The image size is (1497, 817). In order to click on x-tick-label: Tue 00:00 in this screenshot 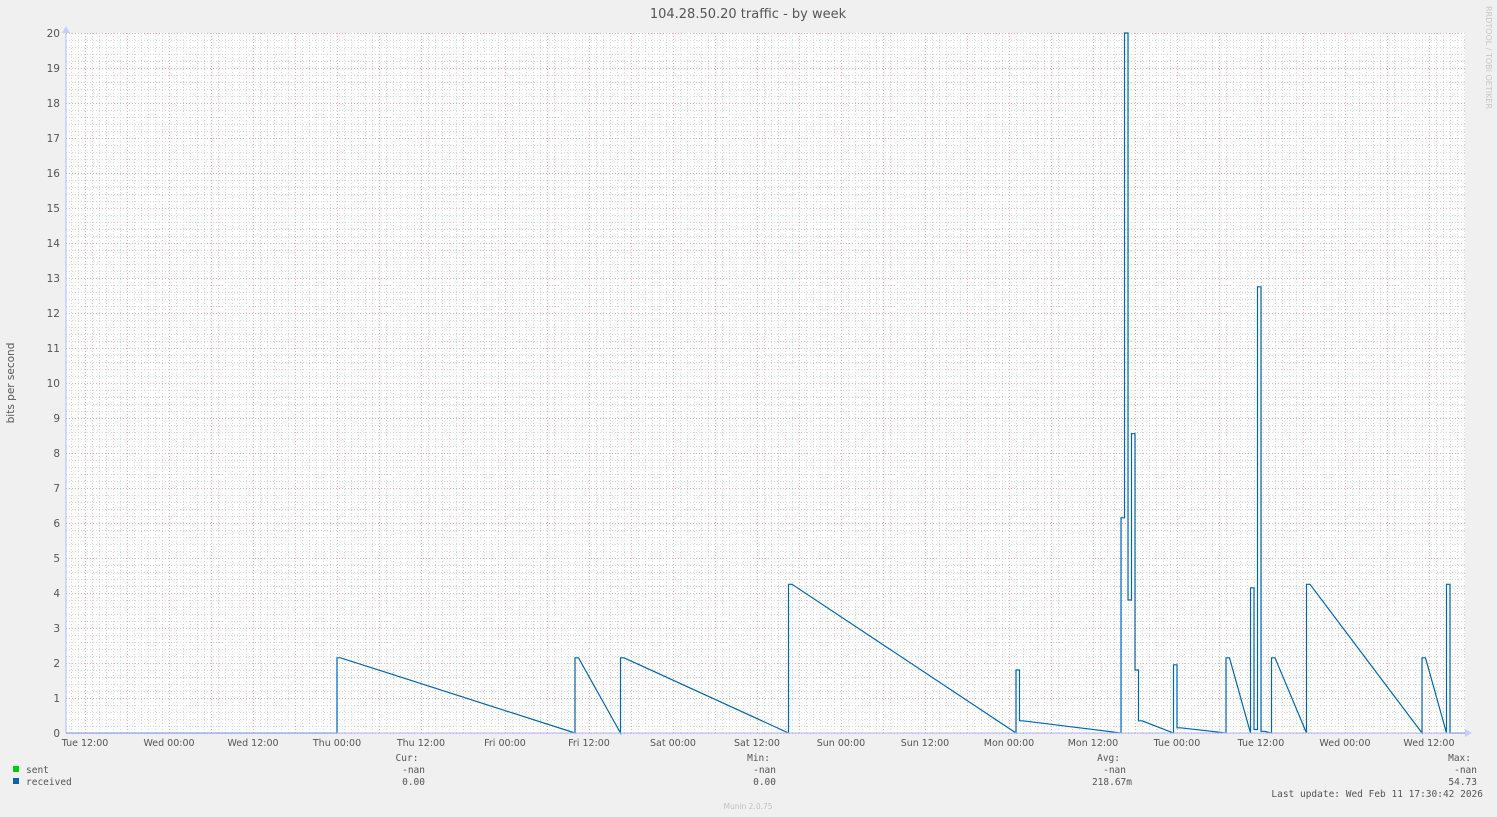, I will do `click(1177, 743)`.